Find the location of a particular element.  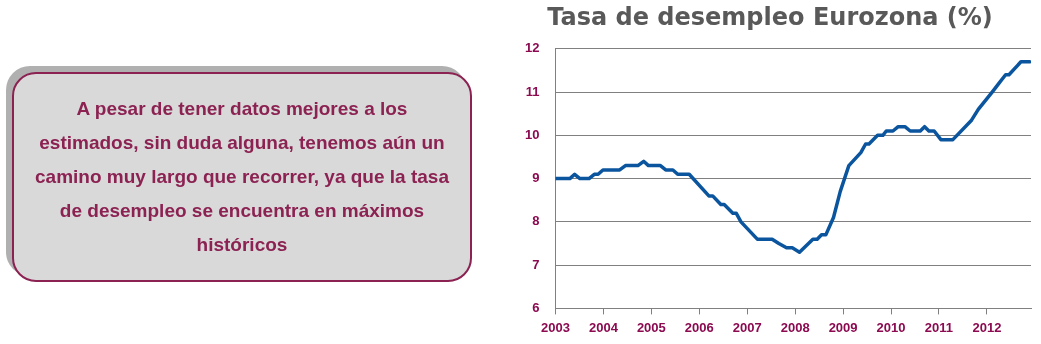

y-tick-label: 6 is located at coordinates (536, 307).